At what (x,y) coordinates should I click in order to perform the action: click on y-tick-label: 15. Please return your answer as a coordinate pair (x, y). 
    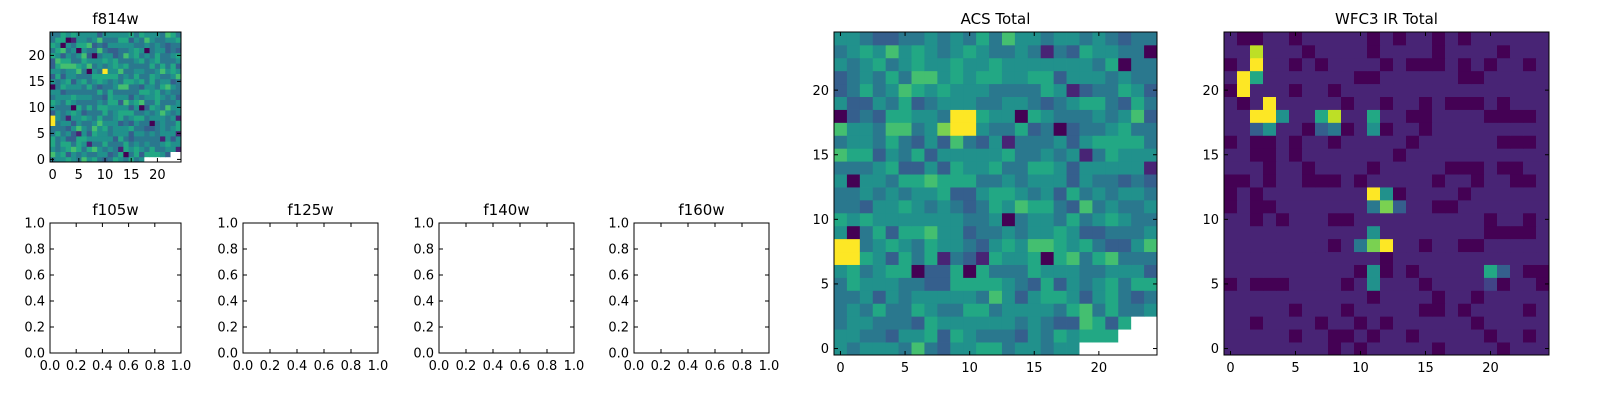
    Looking at the image, I should click on (36, 82).